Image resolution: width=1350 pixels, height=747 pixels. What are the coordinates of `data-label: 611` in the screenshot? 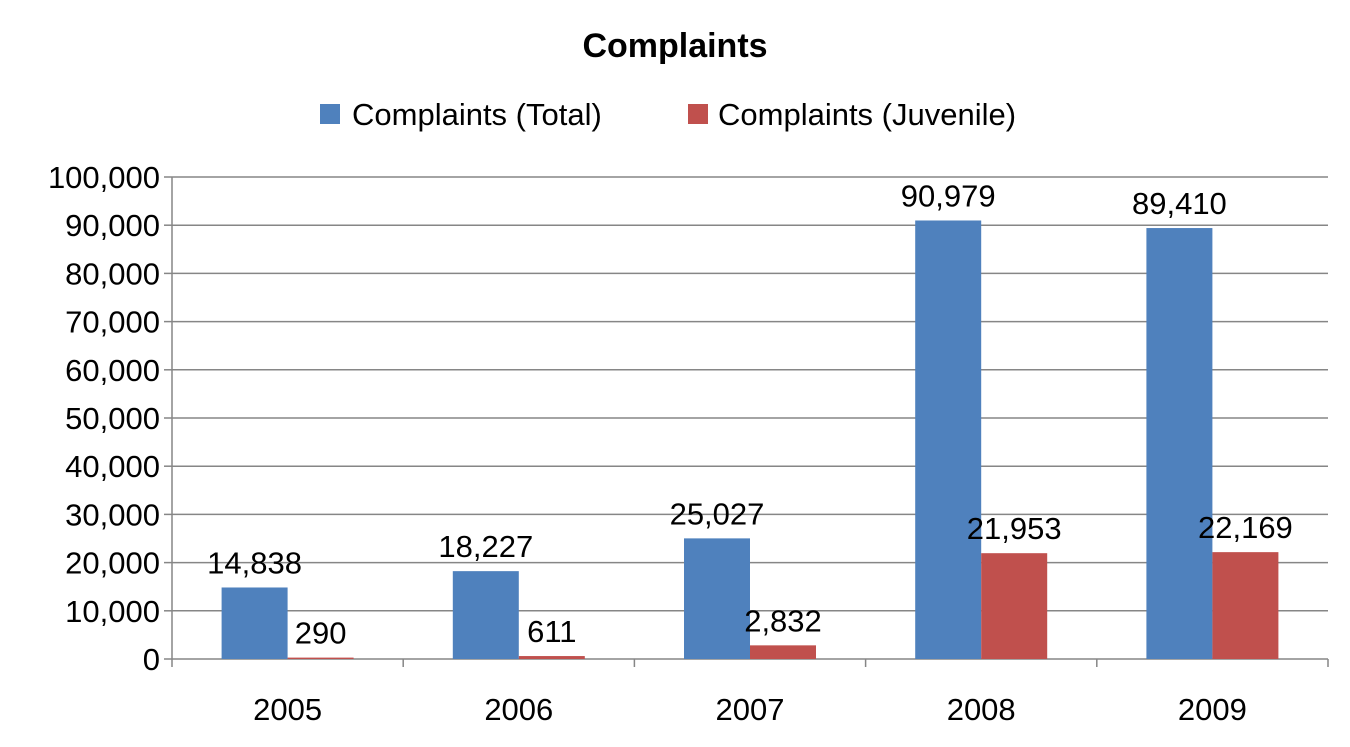 It's located at (551, 631).